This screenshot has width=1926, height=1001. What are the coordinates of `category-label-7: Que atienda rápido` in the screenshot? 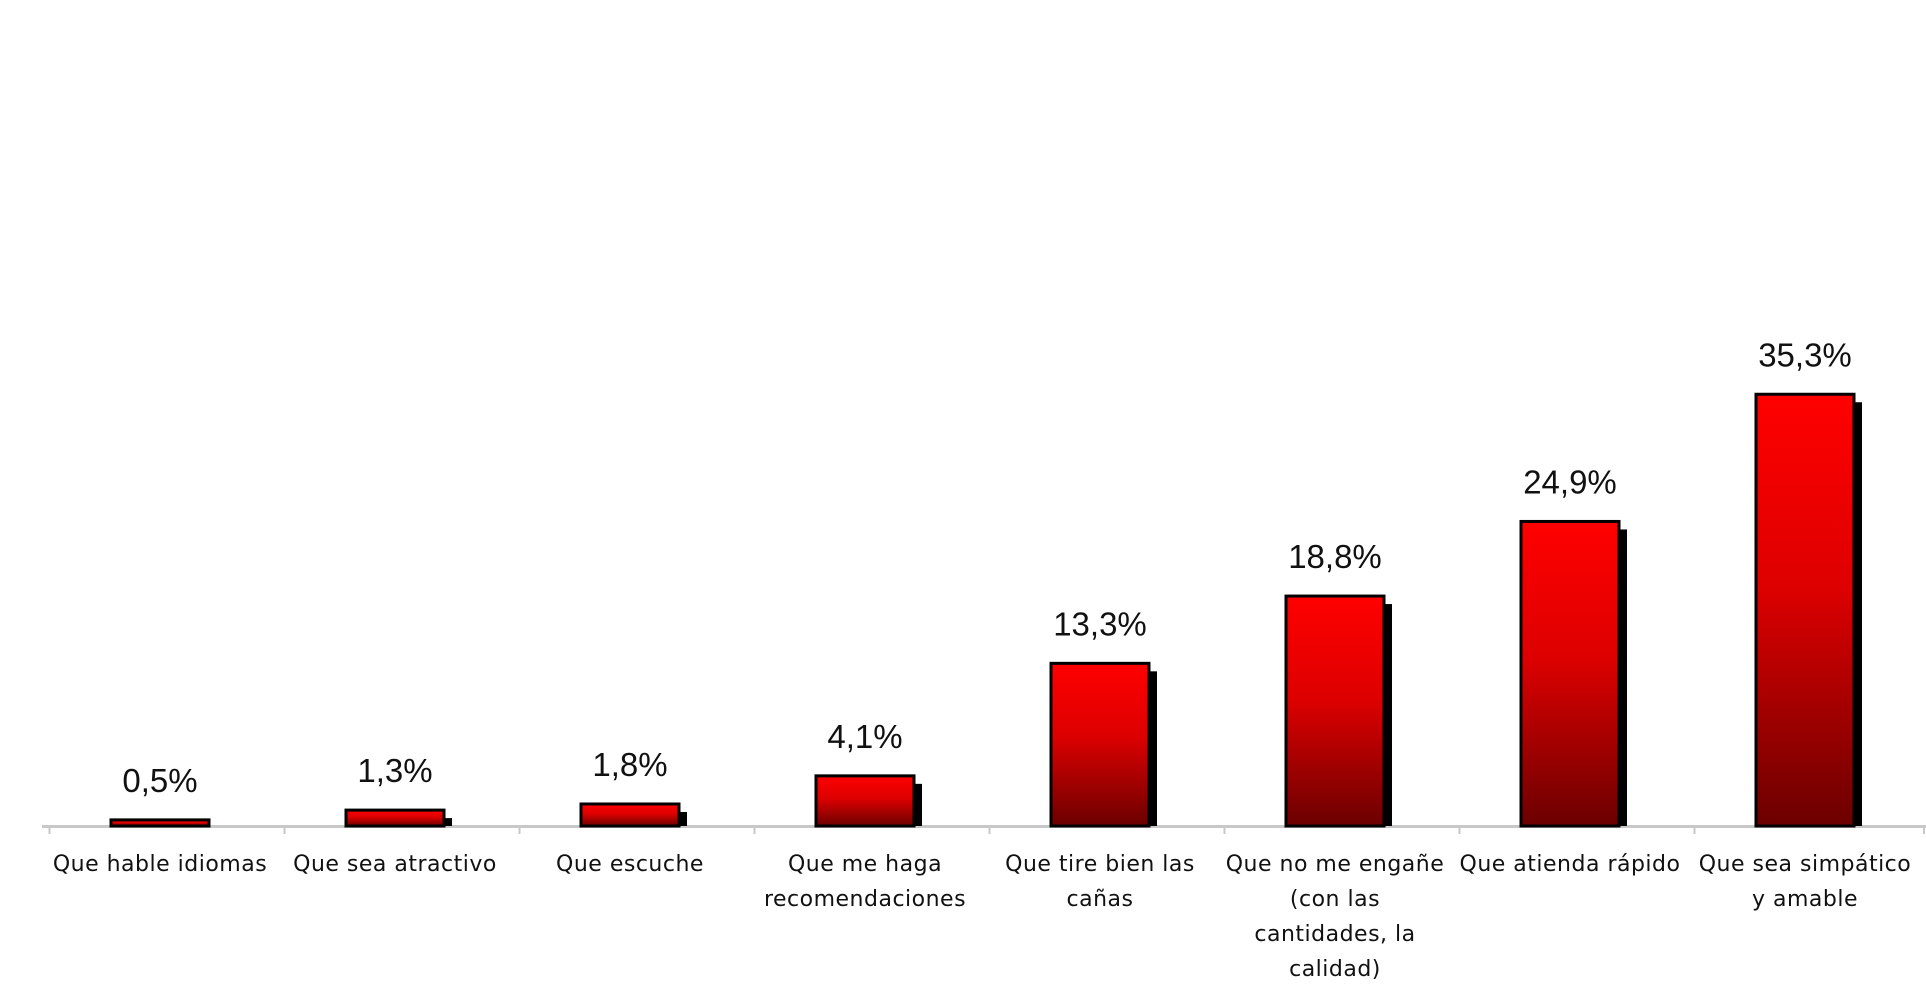 It's located at (1570, 864).